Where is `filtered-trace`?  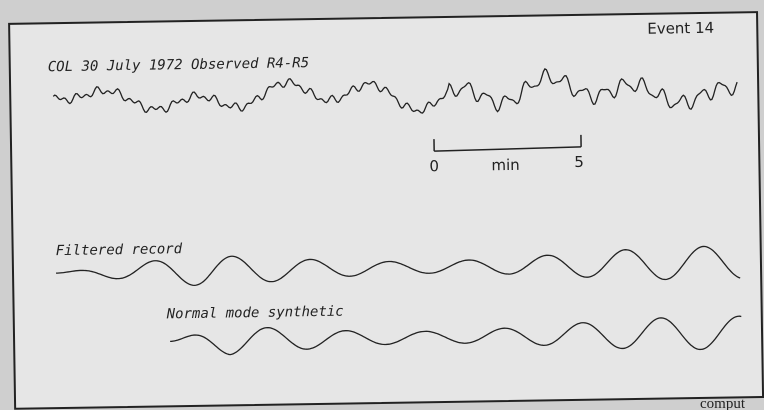 filtered-trace is located at coordinates (398, 266).